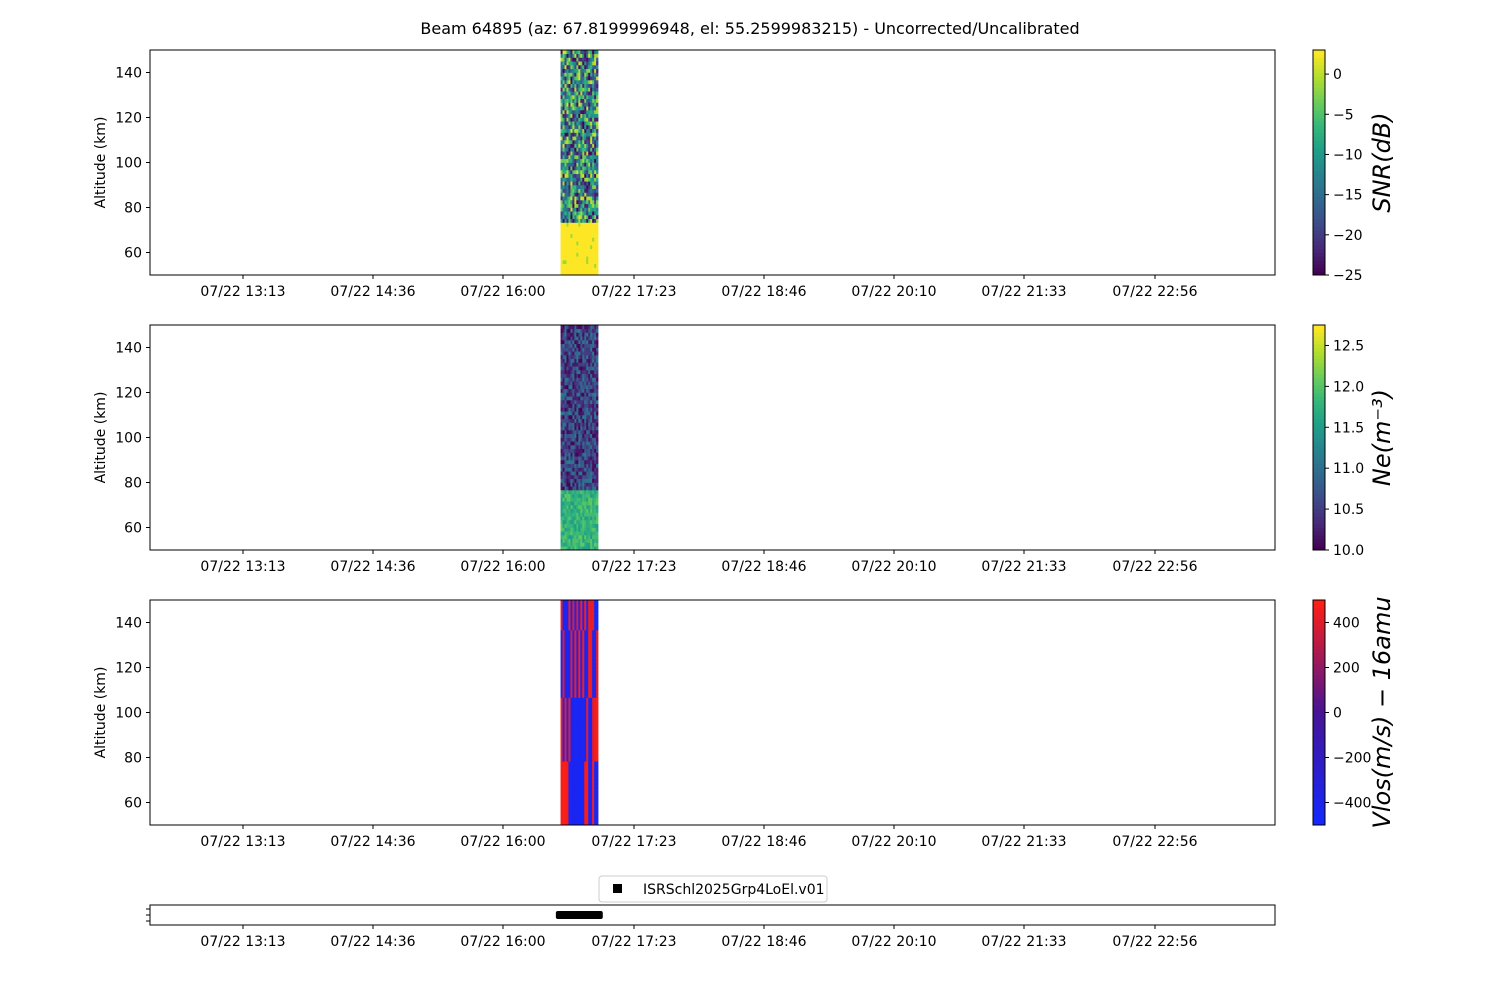 The image size is (1500, 1000). I want to click on colorbar-label: Ne(m⁻³), so click(1382, 437).